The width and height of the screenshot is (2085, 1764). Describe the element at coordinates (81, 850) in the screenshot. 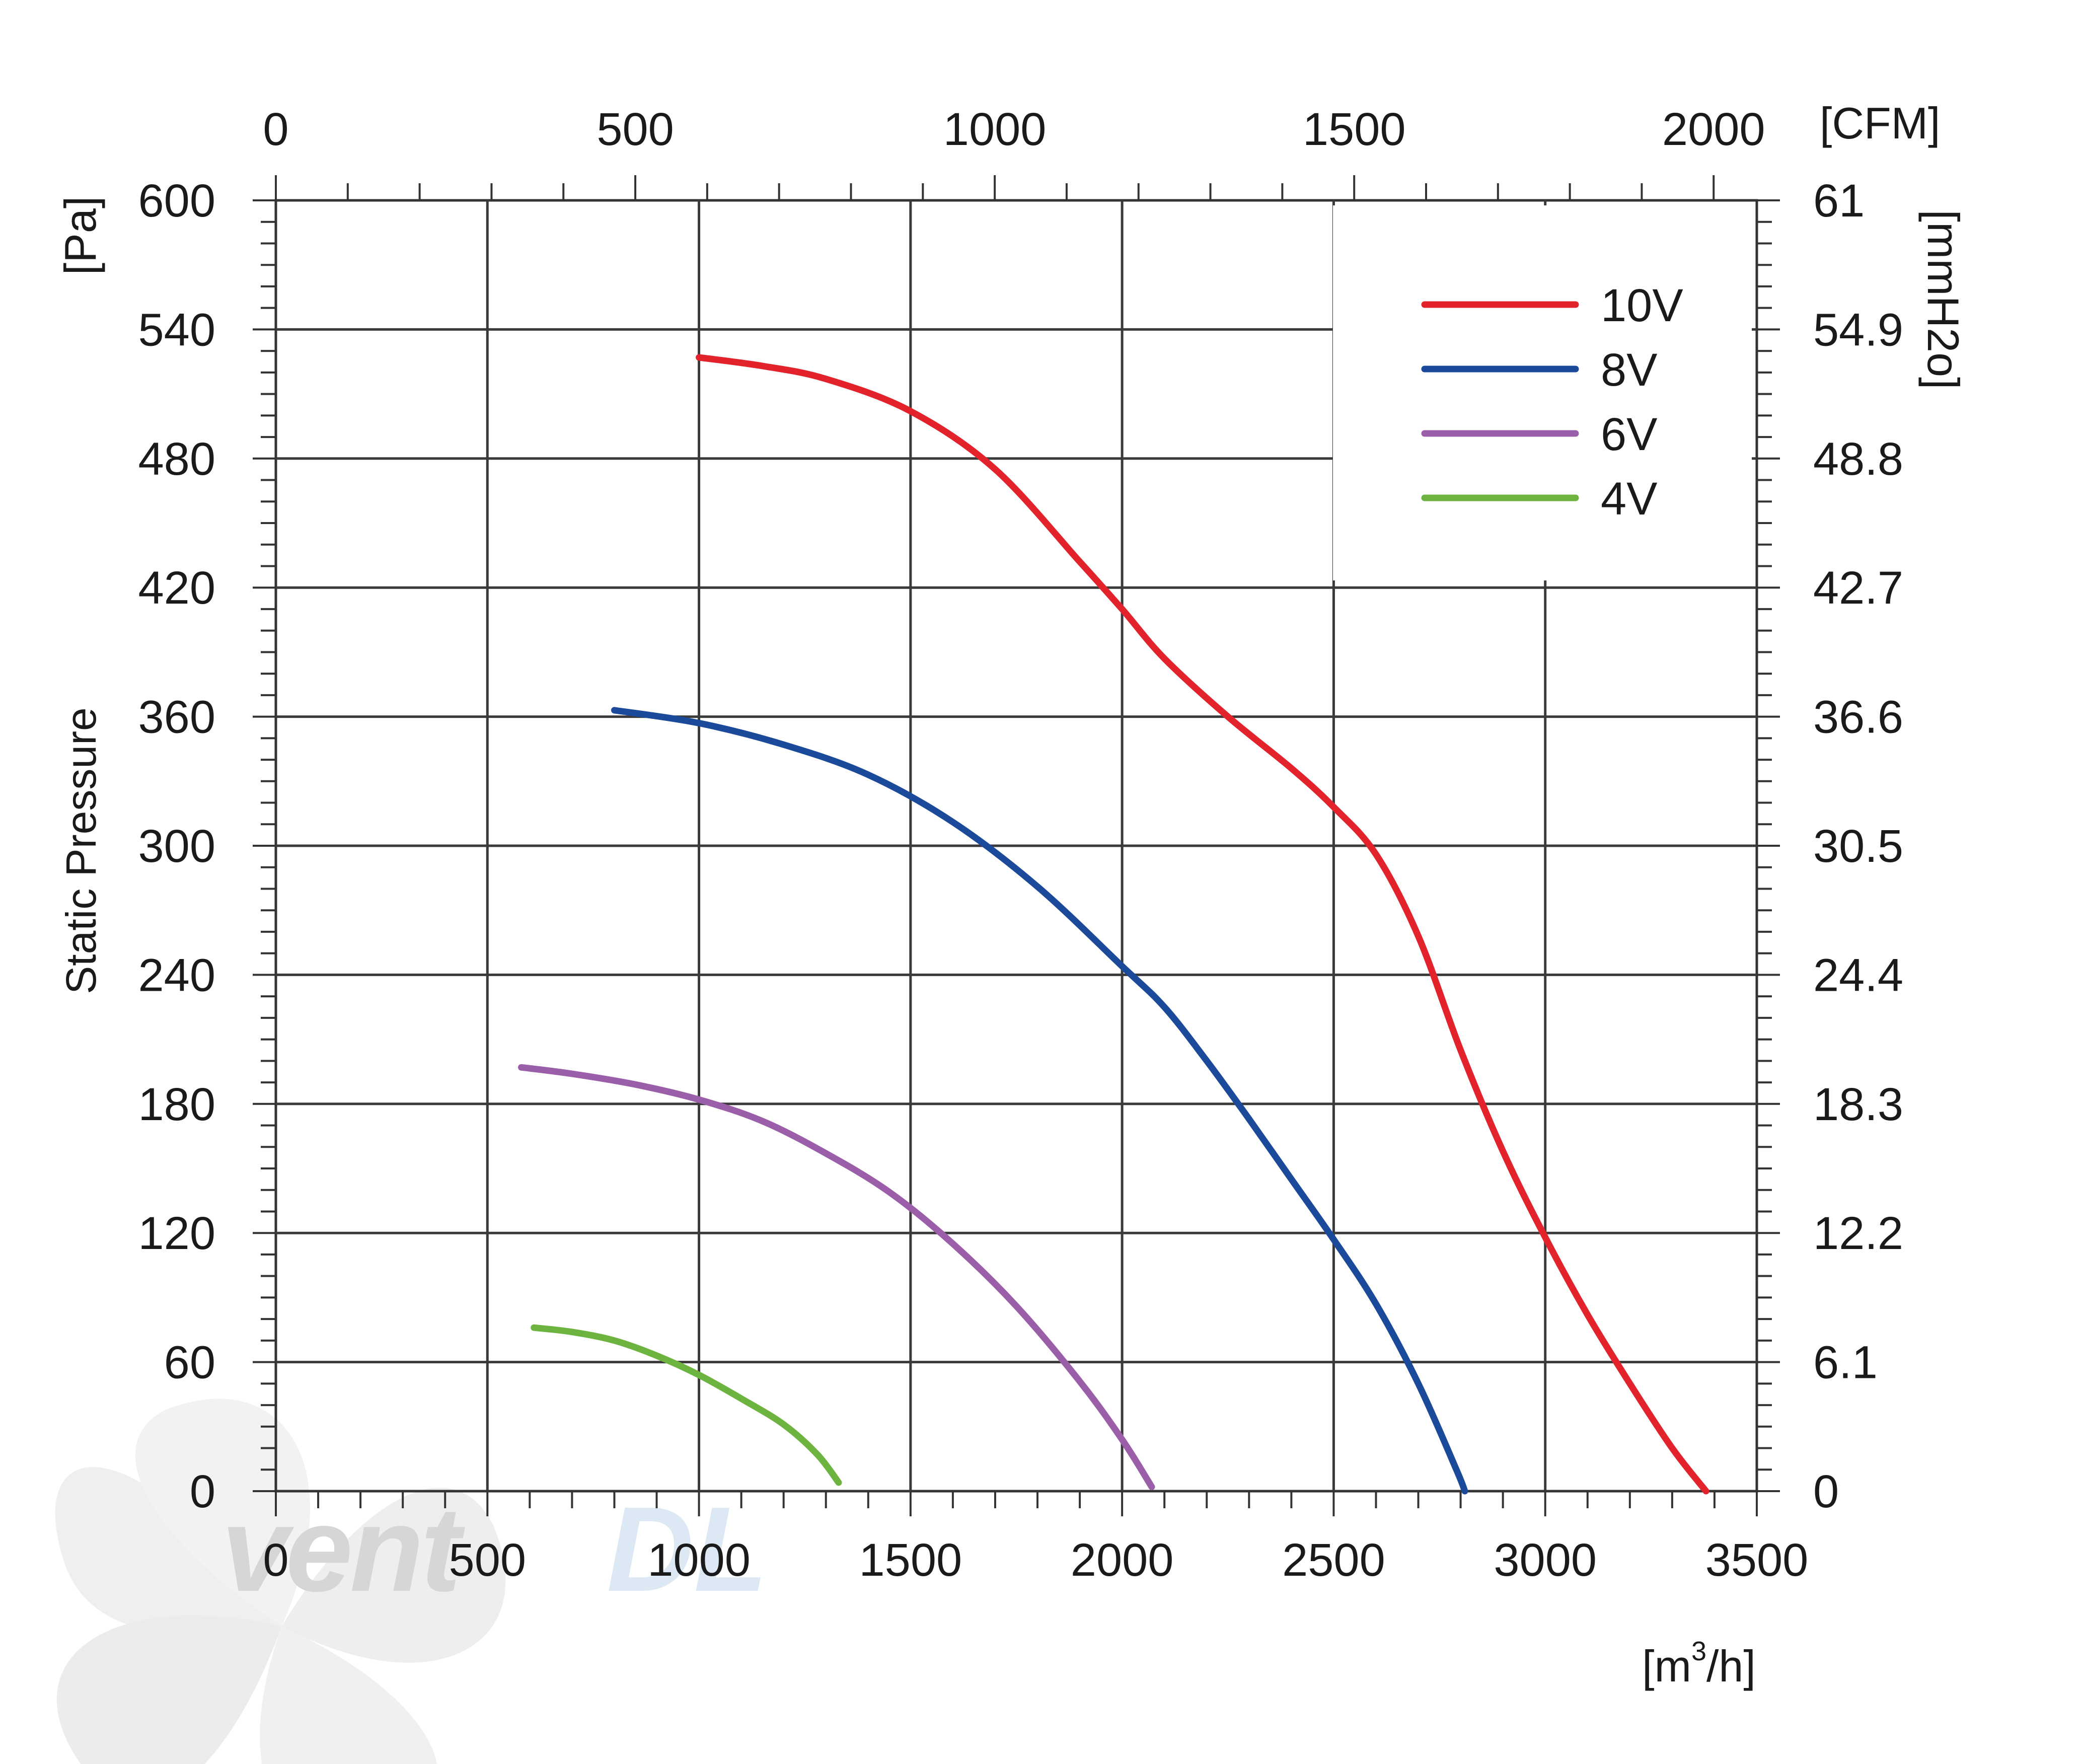

I see `y-axis-title: Static Pressure` at that location.